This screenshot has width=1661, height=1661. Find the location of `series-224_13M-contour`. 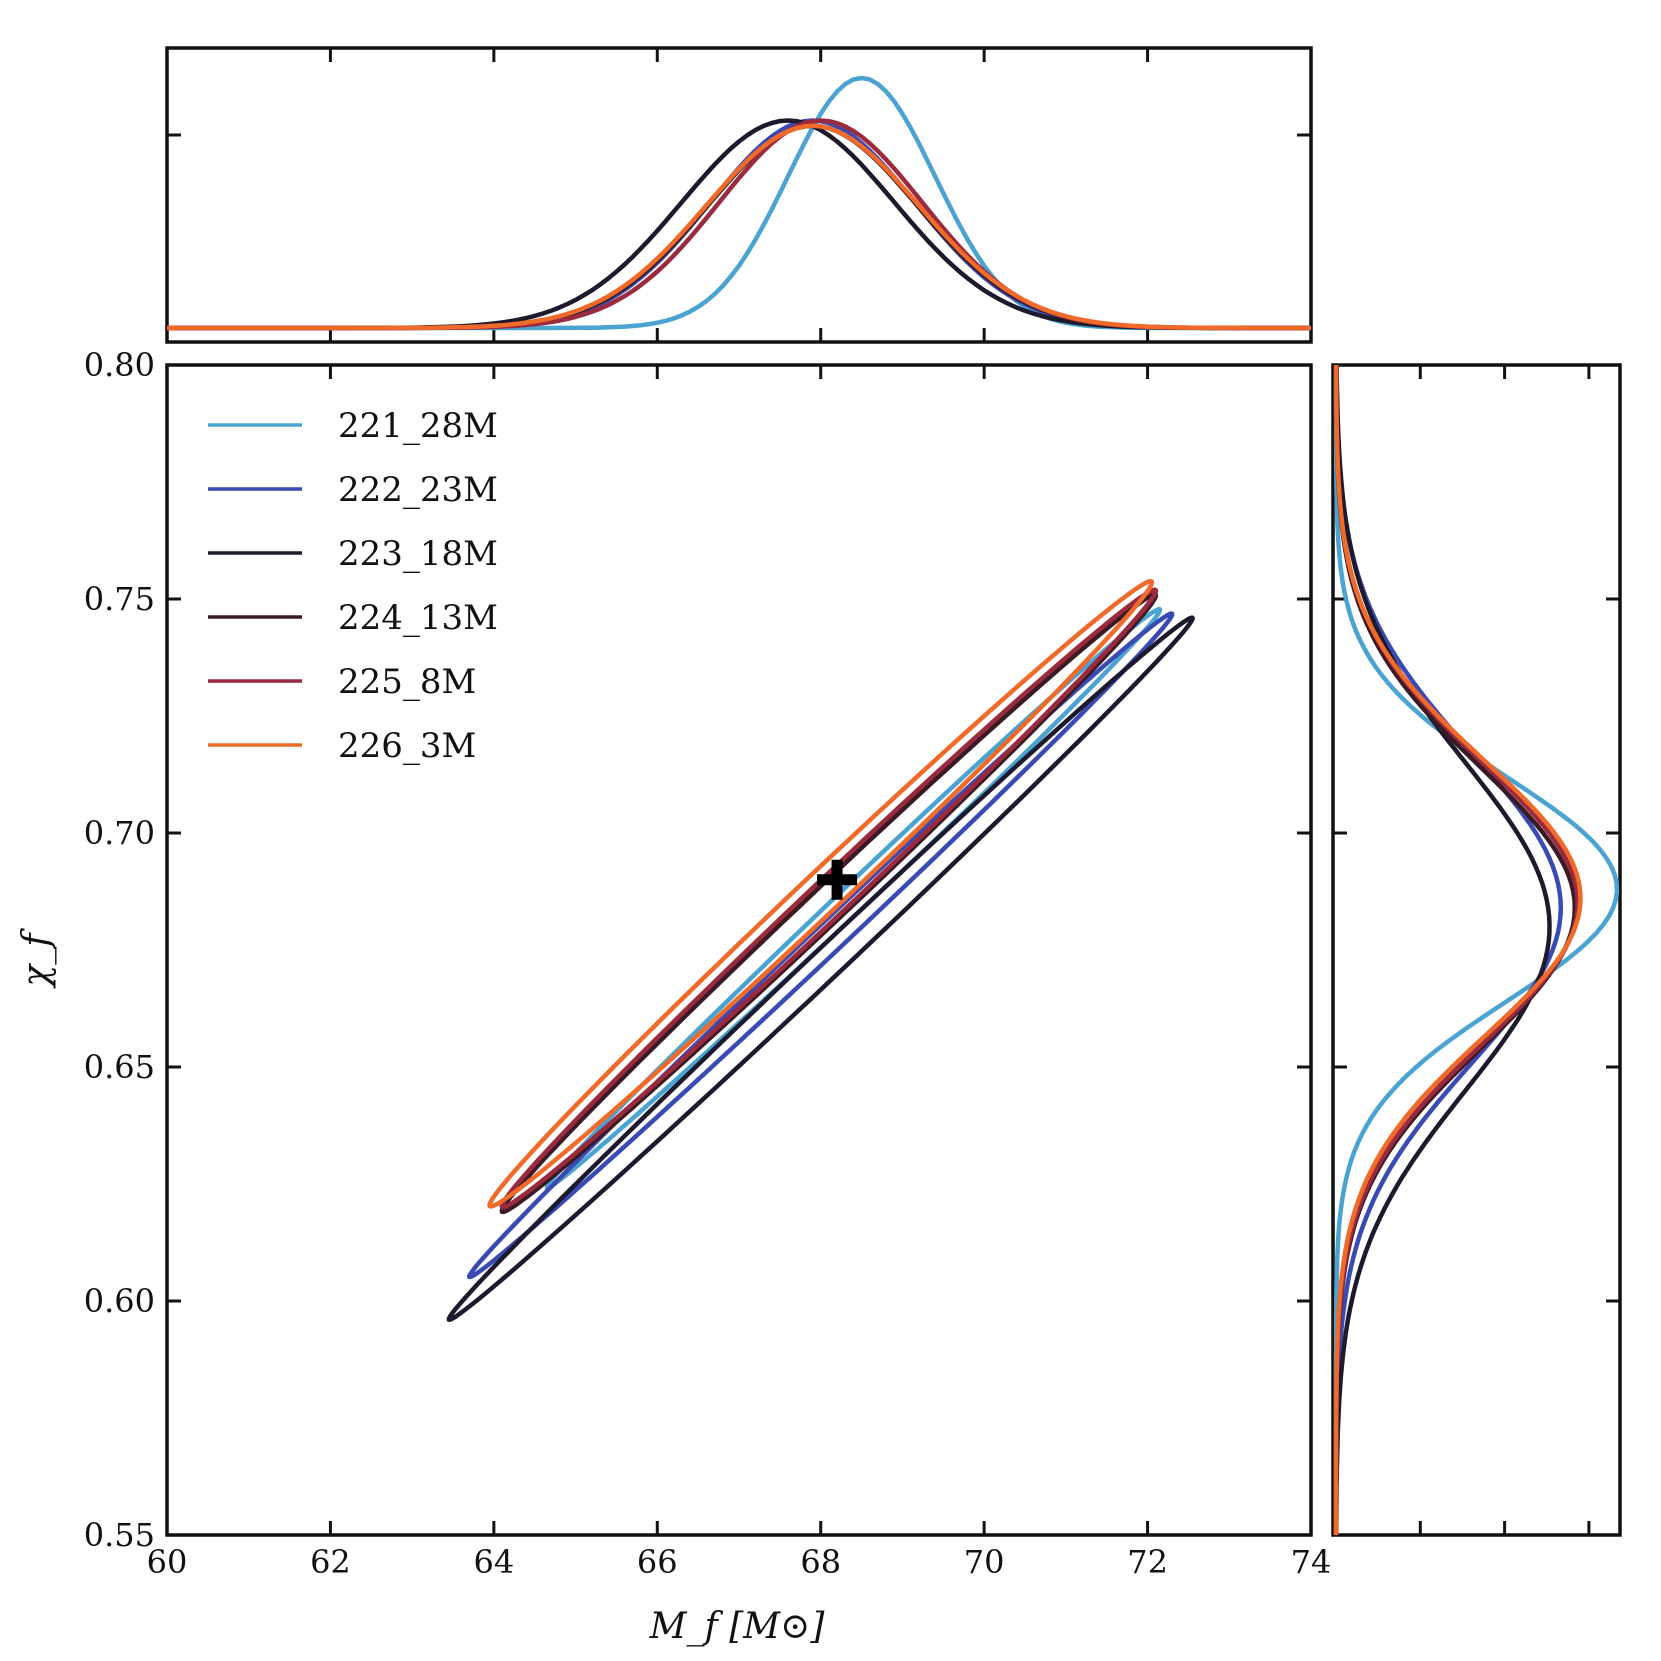

series-224_13M-contour is located at coordinates (829, 903).